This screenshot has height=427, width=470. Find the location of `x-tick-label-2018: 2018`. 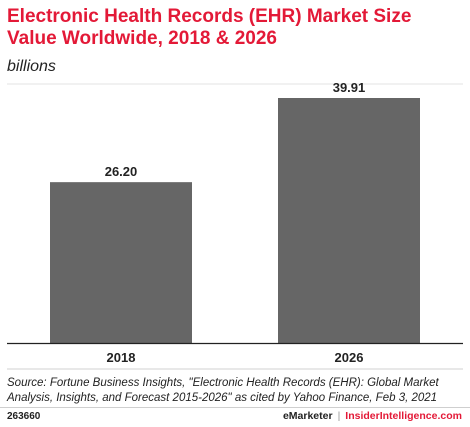

x-tick-label-2018: 2018 is located at coordinates (121, 357).